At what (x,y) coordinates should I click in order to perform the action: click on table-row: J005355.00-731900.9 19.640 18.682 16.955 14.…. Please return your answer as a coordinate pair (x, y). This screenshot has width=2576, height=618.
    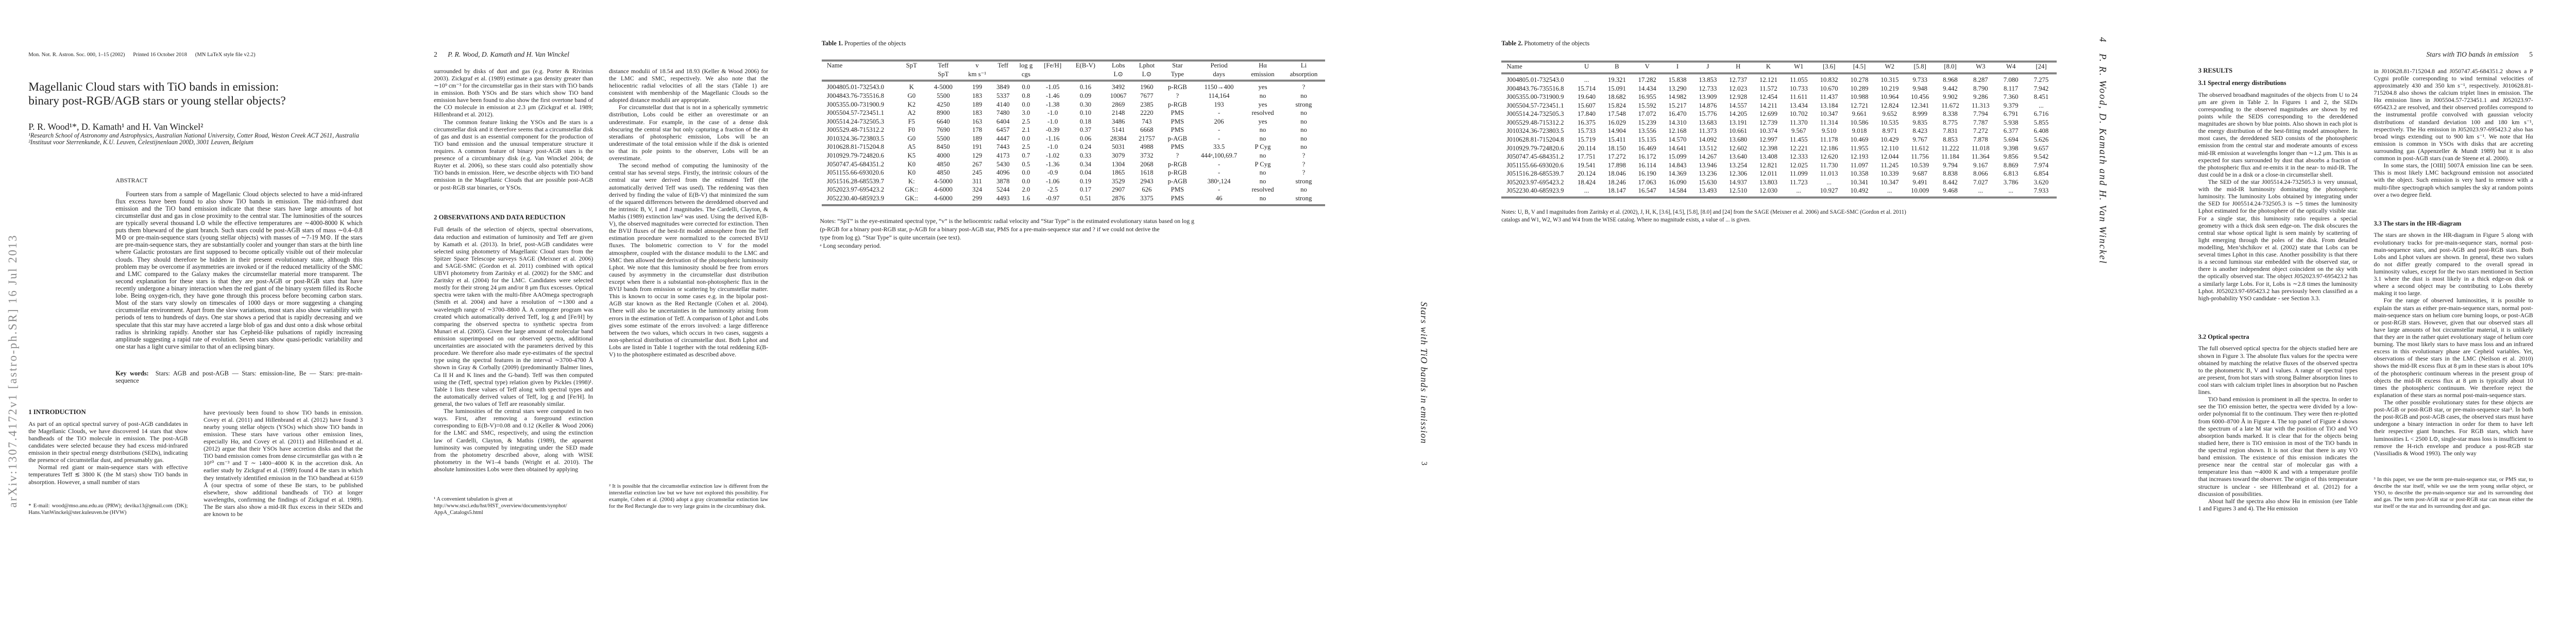
    Looking at the image, I should click on (1778, 97).